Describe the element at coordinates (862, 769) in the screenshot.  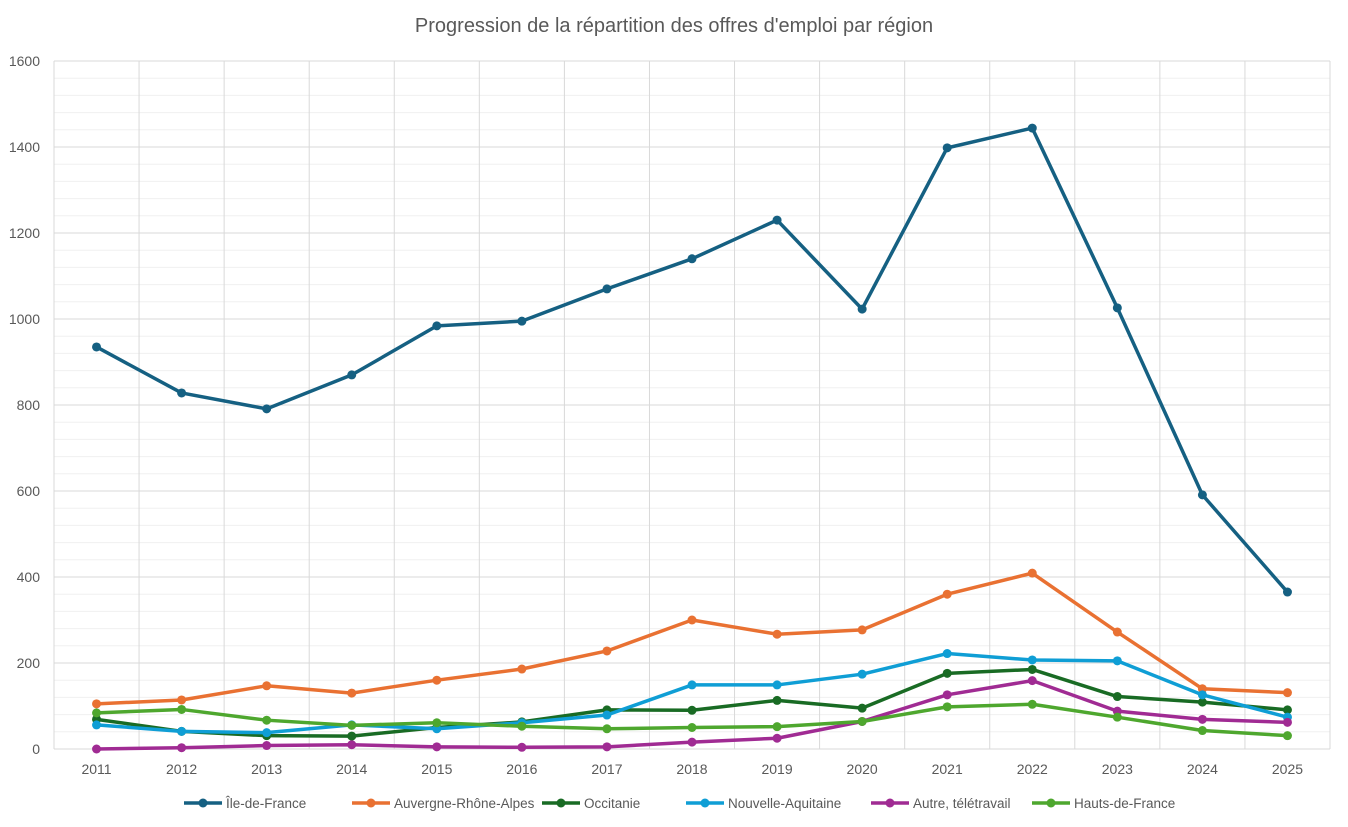
I see `x-tick-label: 2020` at that location.